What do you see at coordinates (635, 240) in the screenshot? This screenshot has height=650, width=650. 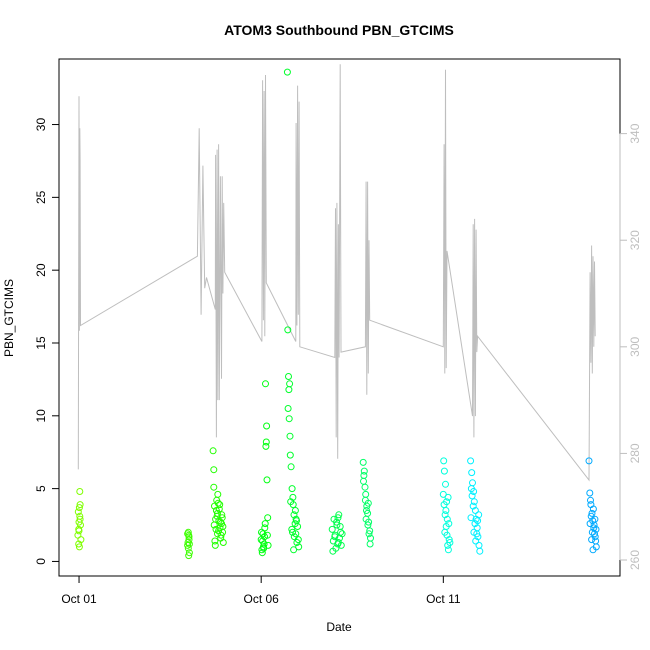 I see `y2-tick-label: 320` at bounding box center [635, 240].